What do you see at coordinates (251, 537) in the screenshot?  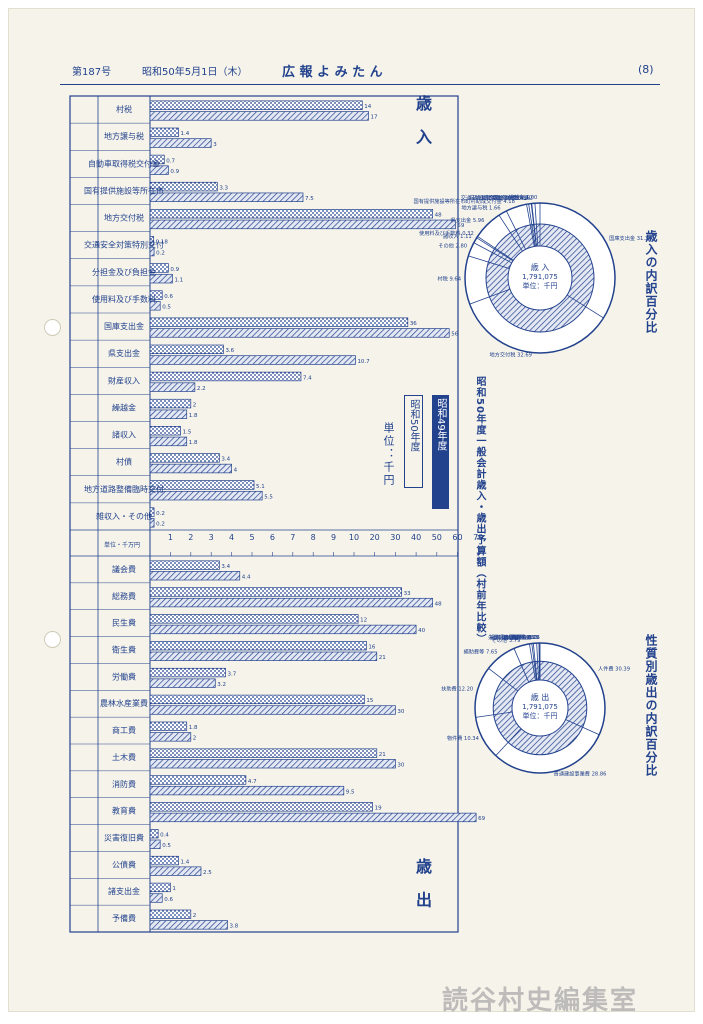 I see `tick-label: 5` at bounding box center [251, 537].